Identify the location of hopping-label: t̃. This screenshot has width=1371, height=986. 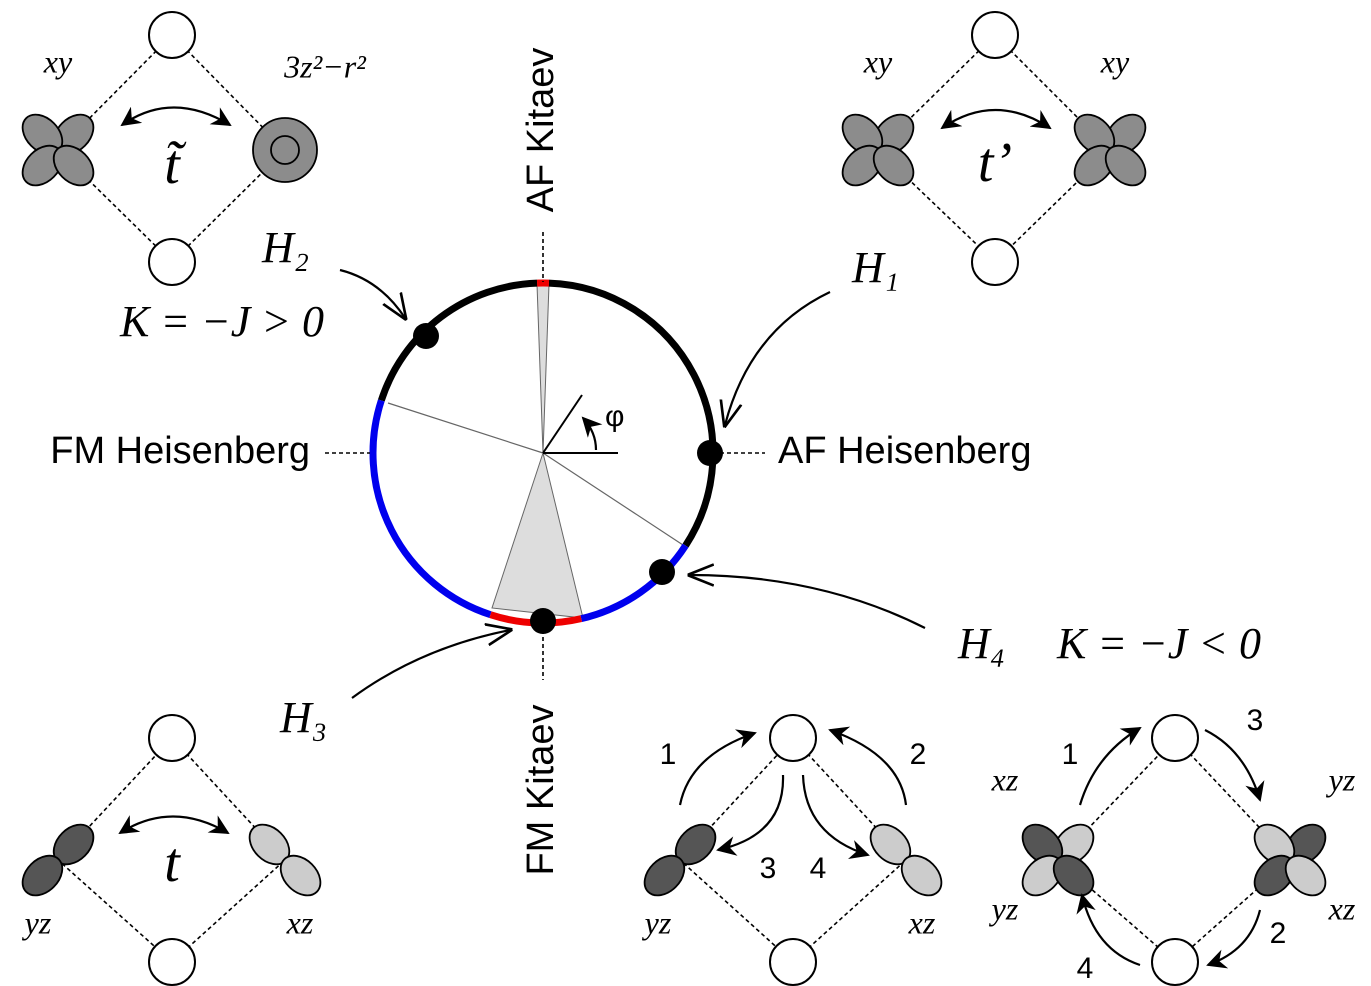
(175, 165).